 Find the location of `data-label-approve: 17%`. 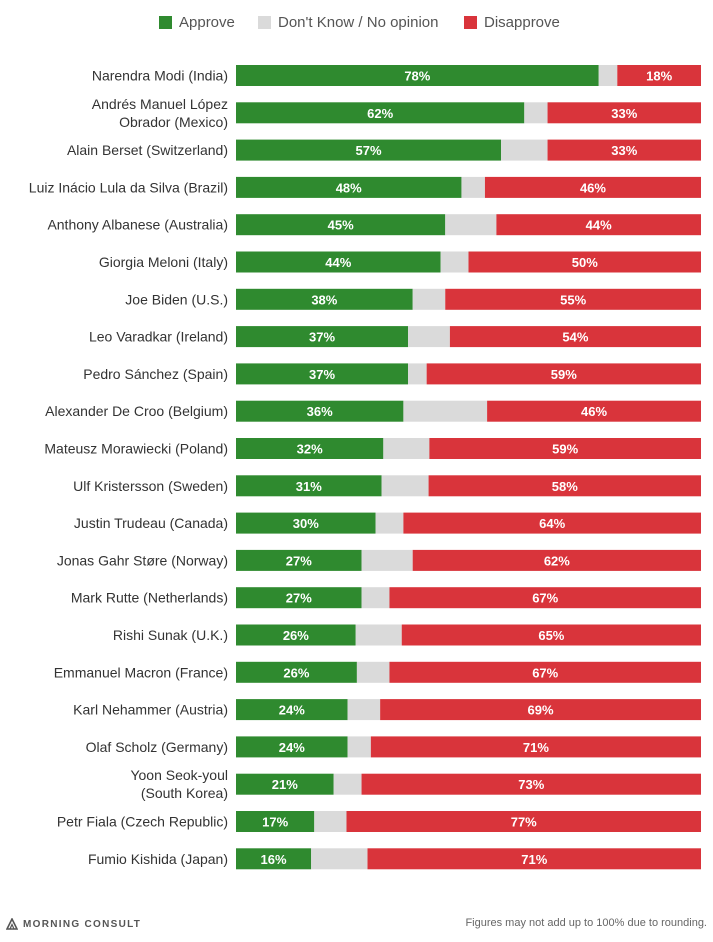

data-label-approve: 17% is located at coordinates (275, 822).